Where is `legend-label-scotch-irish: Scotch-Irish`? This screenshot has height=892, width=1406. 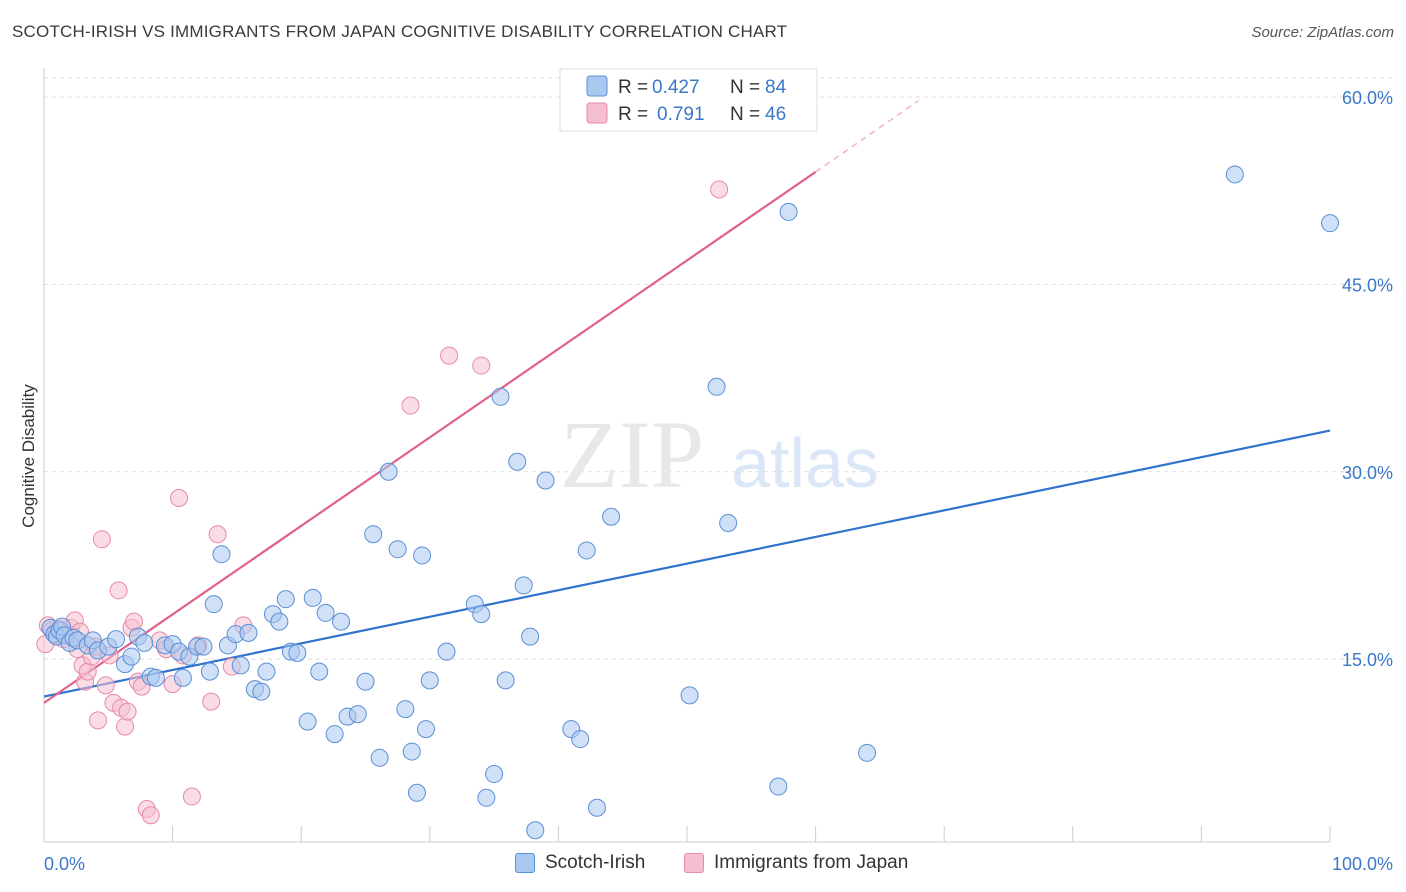
legend-label-scotch-irish: Scotch-Irish is located at coordinates (595, 862).